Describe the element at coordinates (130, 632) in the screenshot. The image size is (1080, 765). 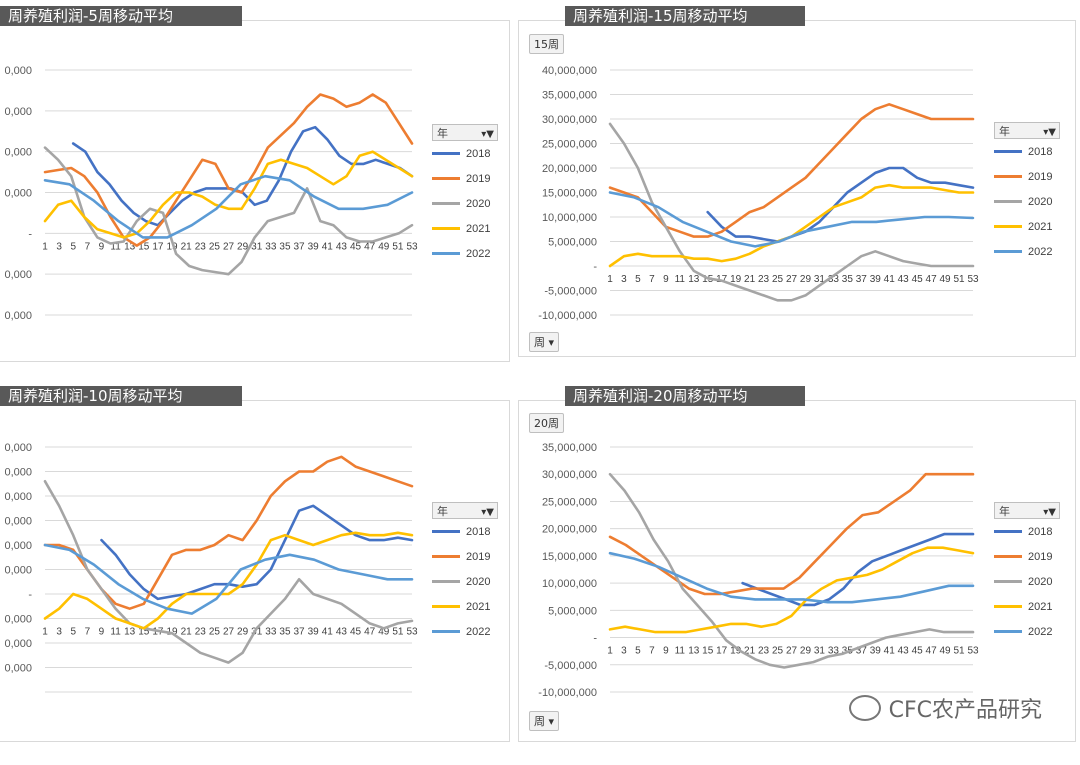
I see `x-tick-label: 13` at that location.